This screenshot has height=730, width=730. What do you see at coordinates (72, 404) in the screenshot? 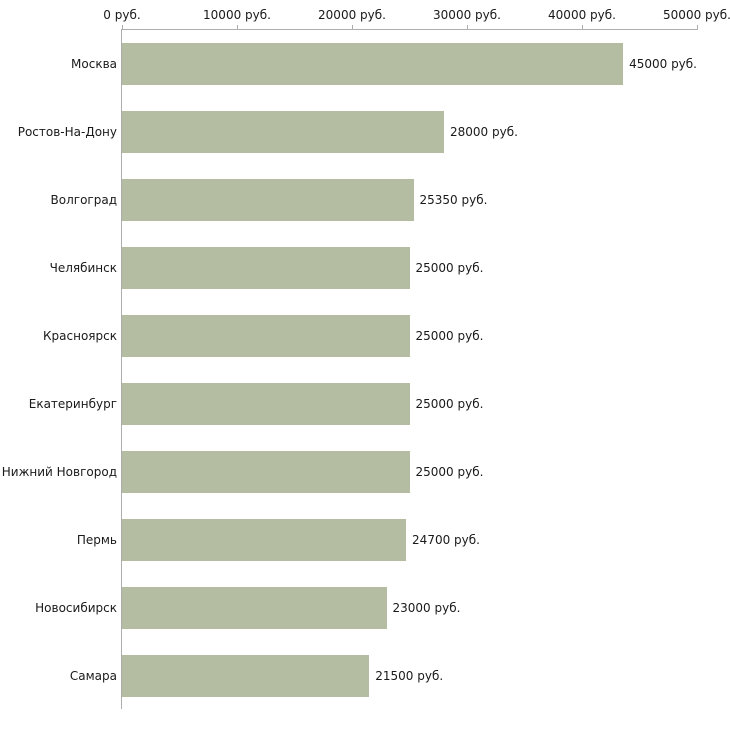
I see `category-label: Екатеринбург` at bounding box center [72, 404].